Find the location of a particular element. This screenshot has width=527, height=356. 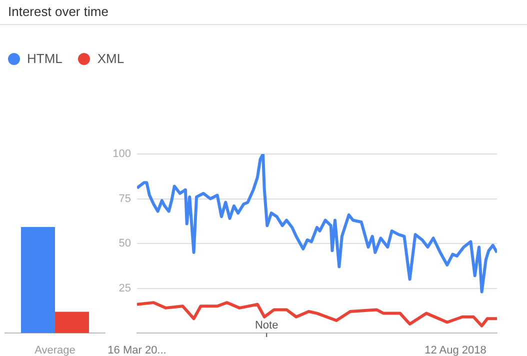

chart-title: Interest over time is located at coordinates (58, 11).